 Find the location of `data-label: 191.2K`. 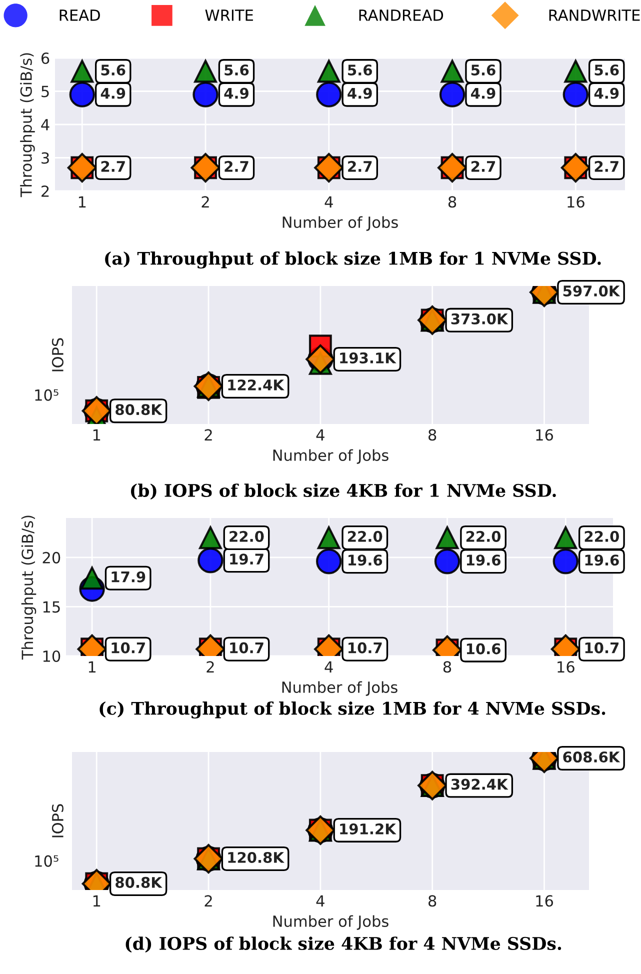

data-label: 191.2K is located at coordinates (368, 828).